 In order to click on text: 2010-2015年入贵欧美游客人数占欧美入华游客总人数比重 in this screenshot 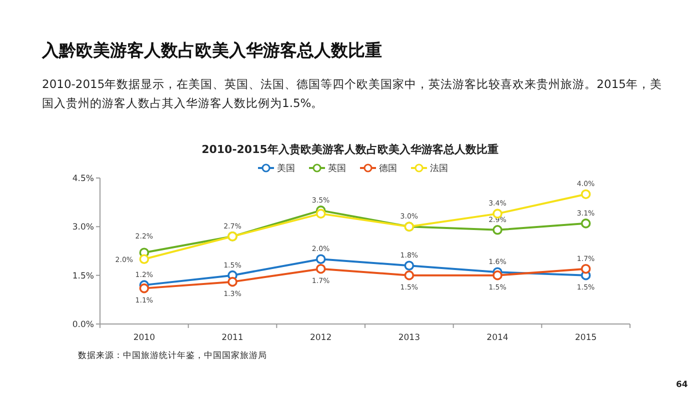, I will do `click(350, 149)`.